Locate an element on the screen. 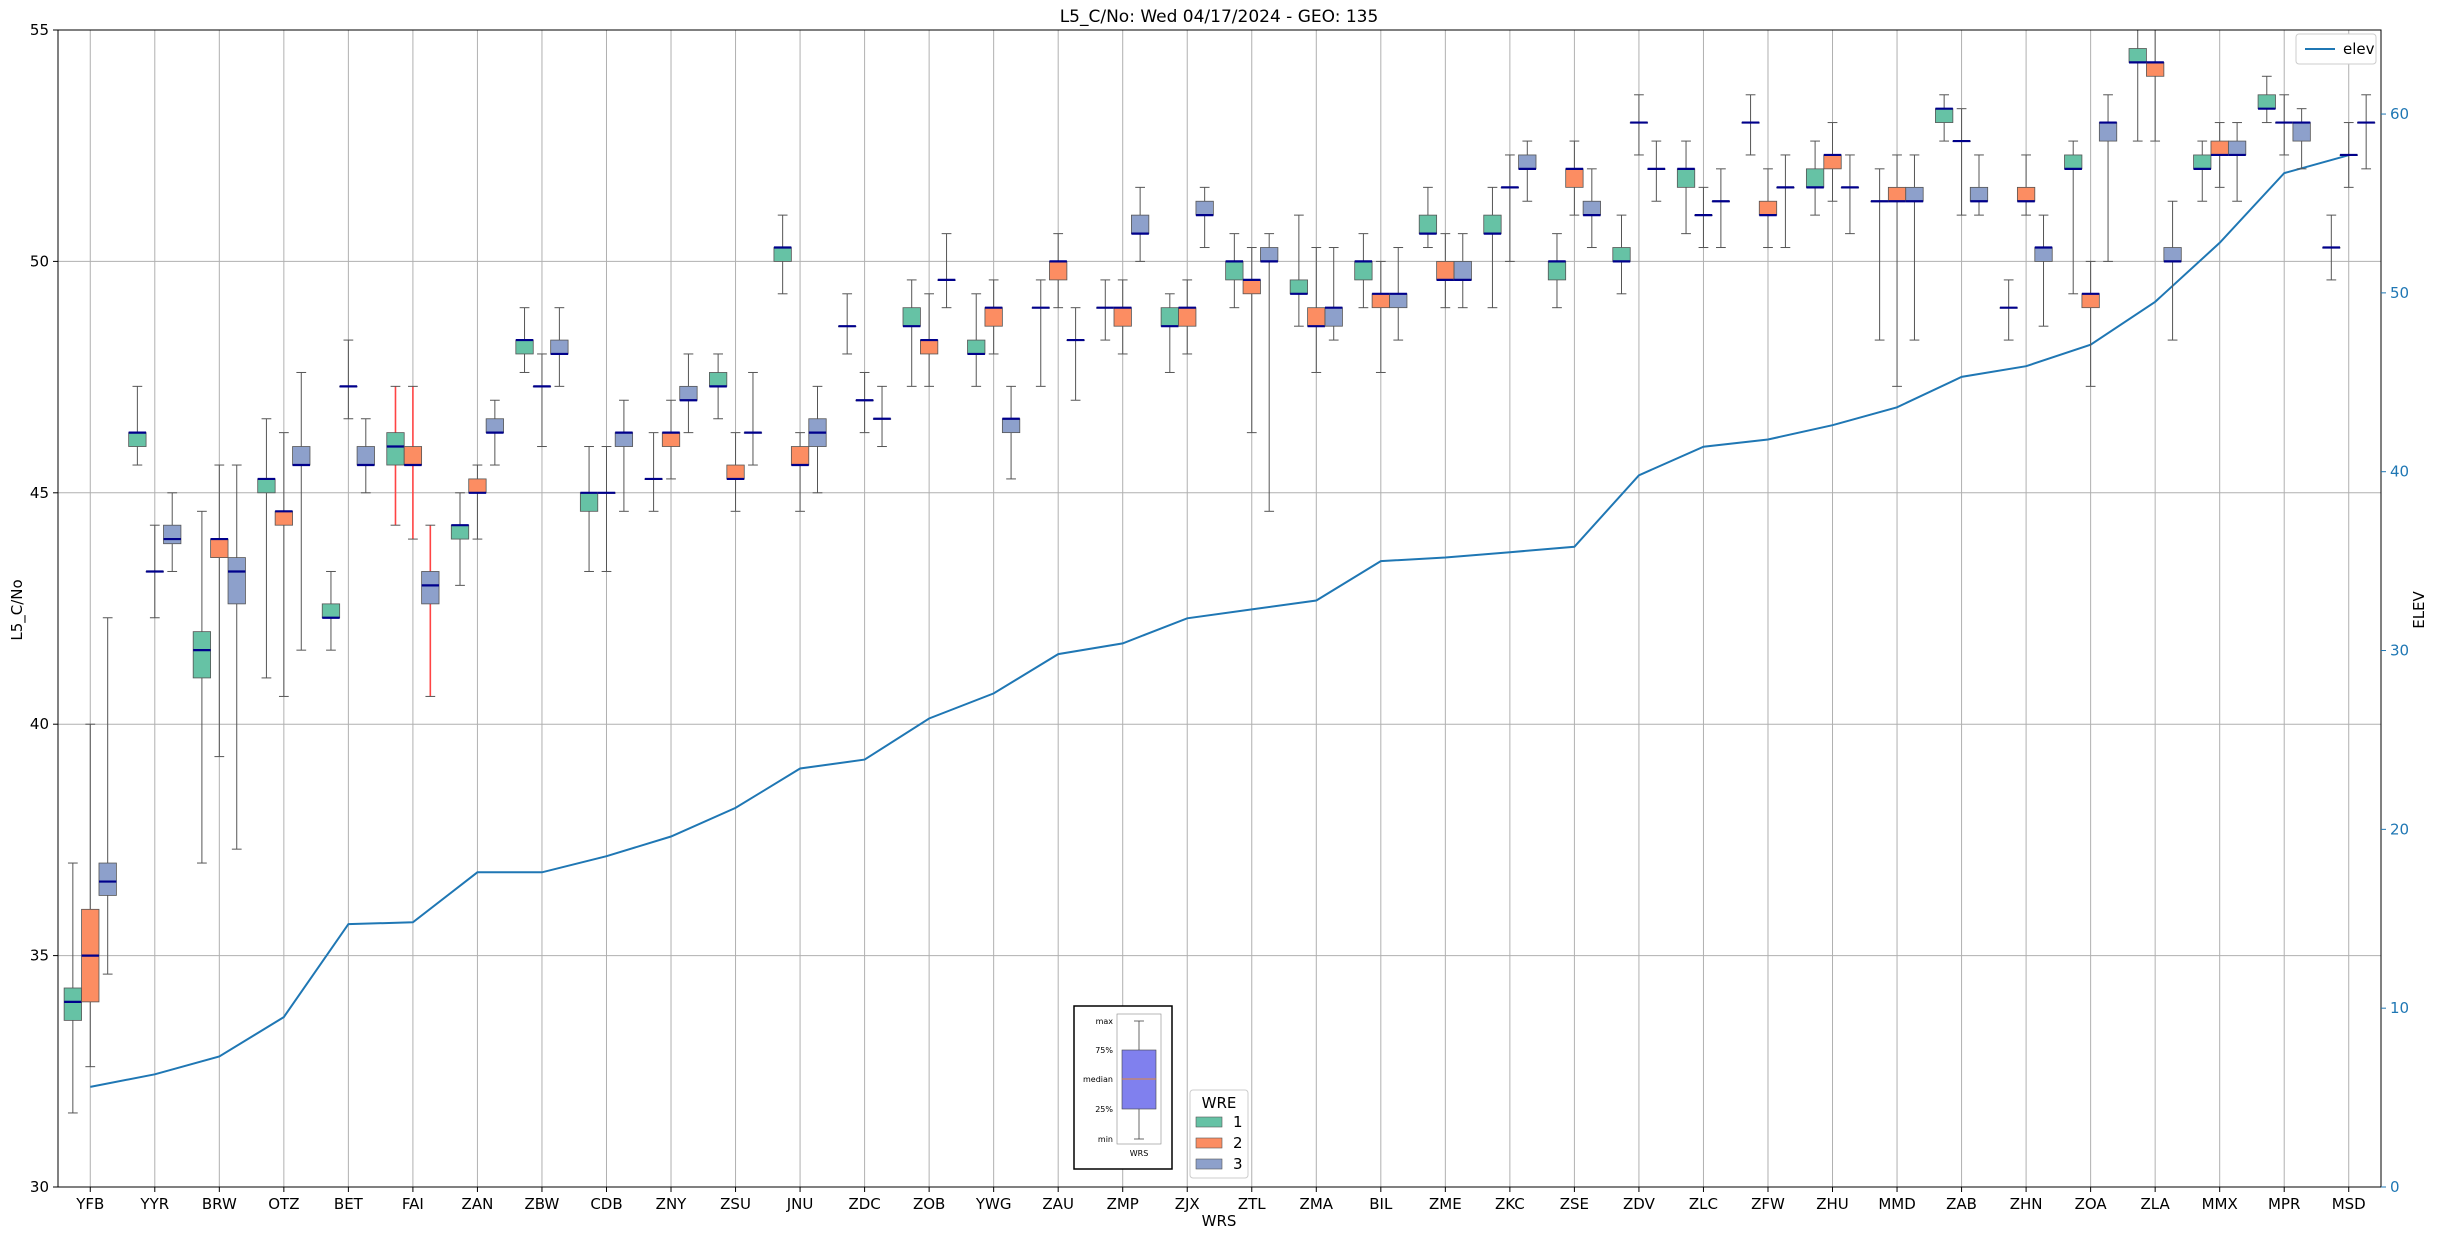  box-ZMA-wre1 is located at coordinates (1298, 270).